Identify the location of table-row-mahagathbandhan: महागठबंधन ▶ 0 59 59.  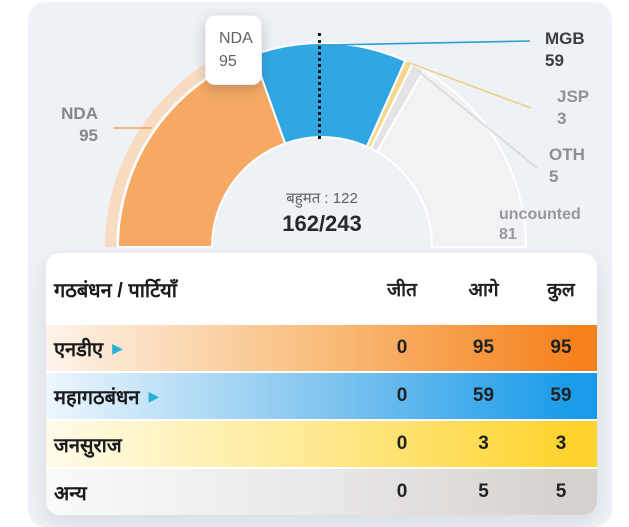
(321, 396).